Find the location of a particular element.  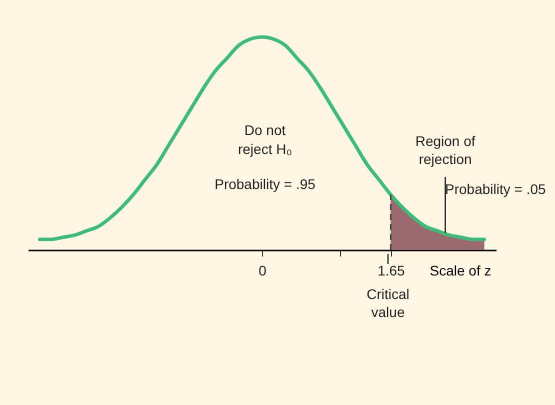

x-axis-title: Scale of z is located at coordinates (461, 270).